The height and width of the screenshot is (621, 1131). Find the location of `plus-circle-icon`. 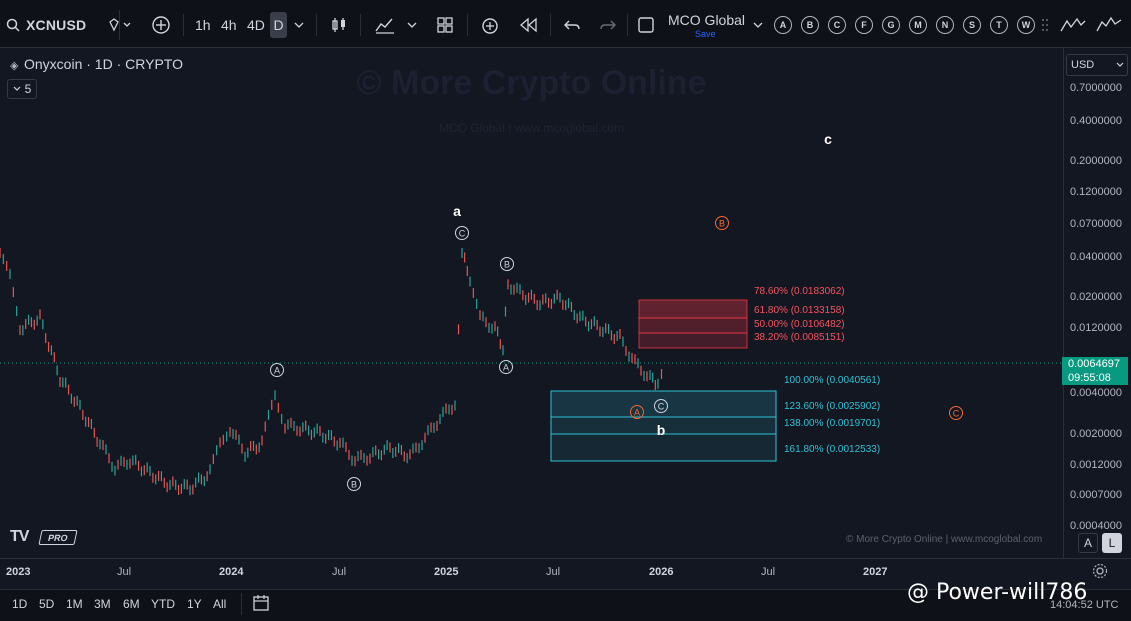

plus-circle-icon is located at coordinates (161, 25).